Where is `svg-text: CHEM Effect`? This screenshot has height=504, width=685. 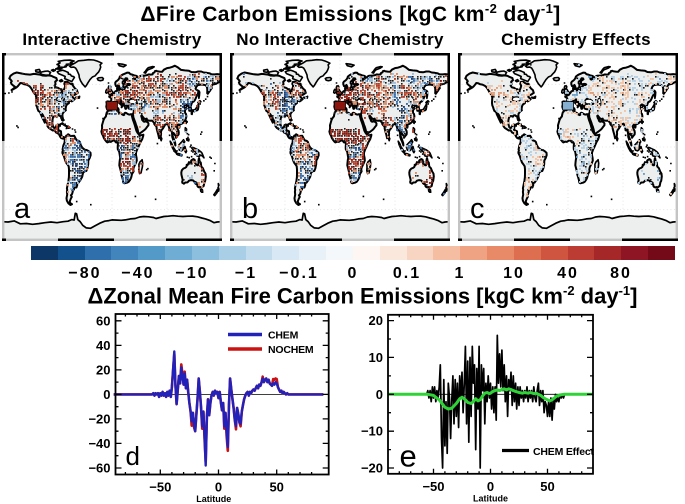 svg-text: CHEM Effect is located at coordinates (564, 452).